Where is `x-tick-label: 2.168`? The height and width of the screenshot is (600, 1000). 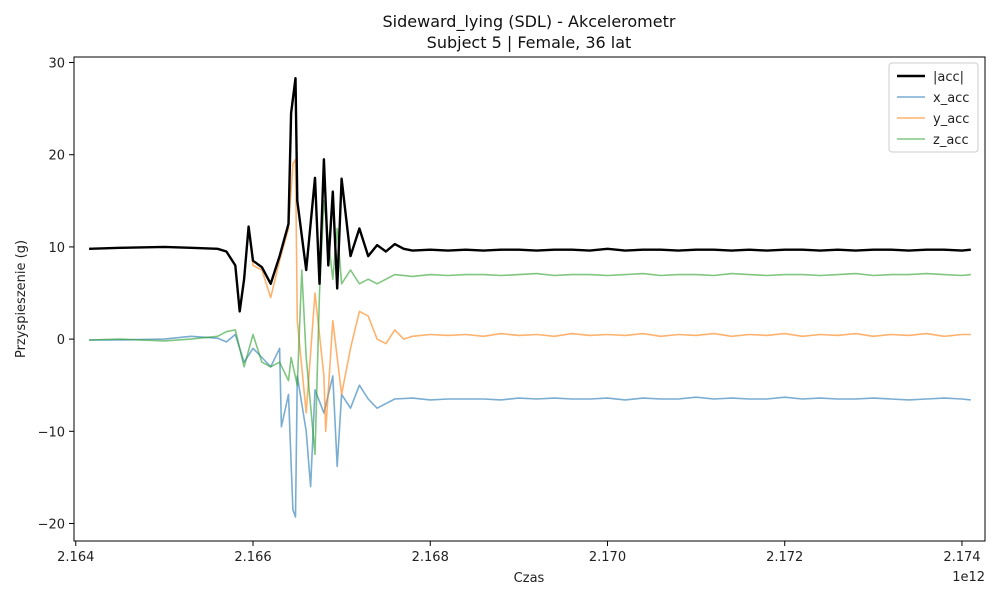
x-tick-label: 2.168 is located at coordinates (430, 557).